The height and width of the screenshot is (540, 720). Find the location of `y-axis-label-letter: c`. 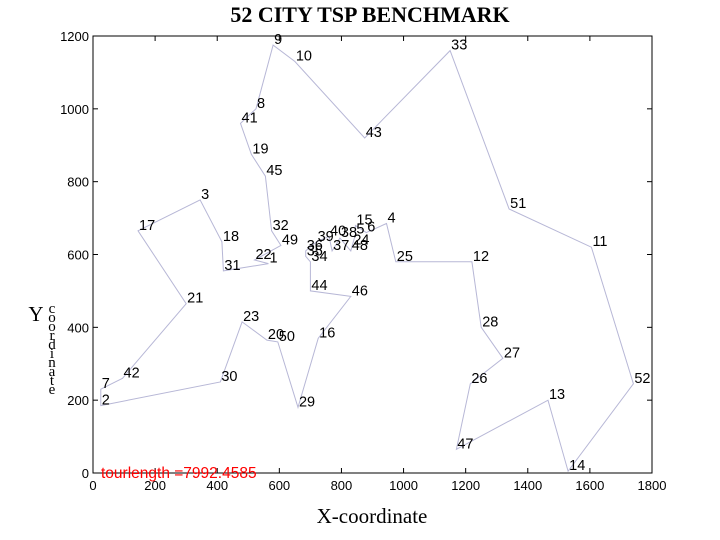

y-axis-label-letter: c is located at coordinates (52, 309).